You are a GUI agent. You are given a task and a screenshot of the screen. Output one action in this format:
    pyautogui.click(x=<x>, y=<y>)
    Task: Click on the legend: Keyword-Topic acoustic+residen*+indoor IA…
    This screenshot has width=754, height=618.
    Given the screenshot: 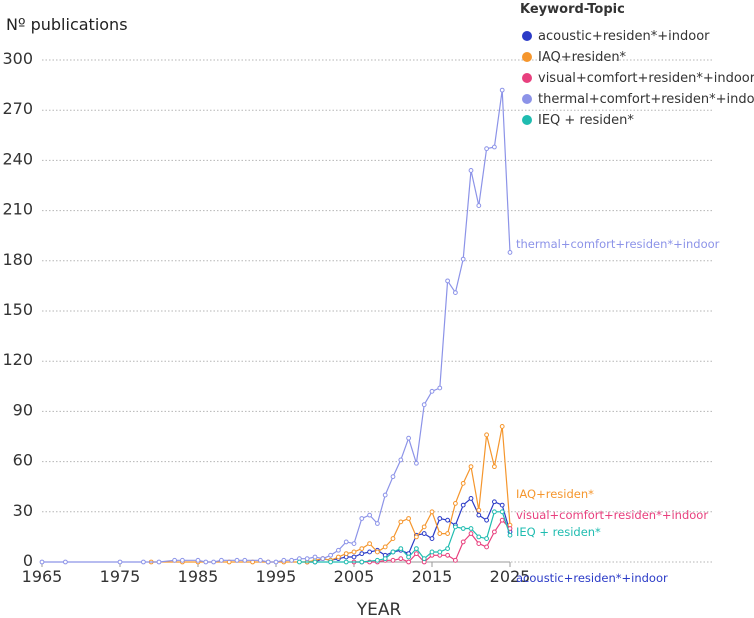 What is the action you would take?
    pyautogui.click(x=637, y=65)
    